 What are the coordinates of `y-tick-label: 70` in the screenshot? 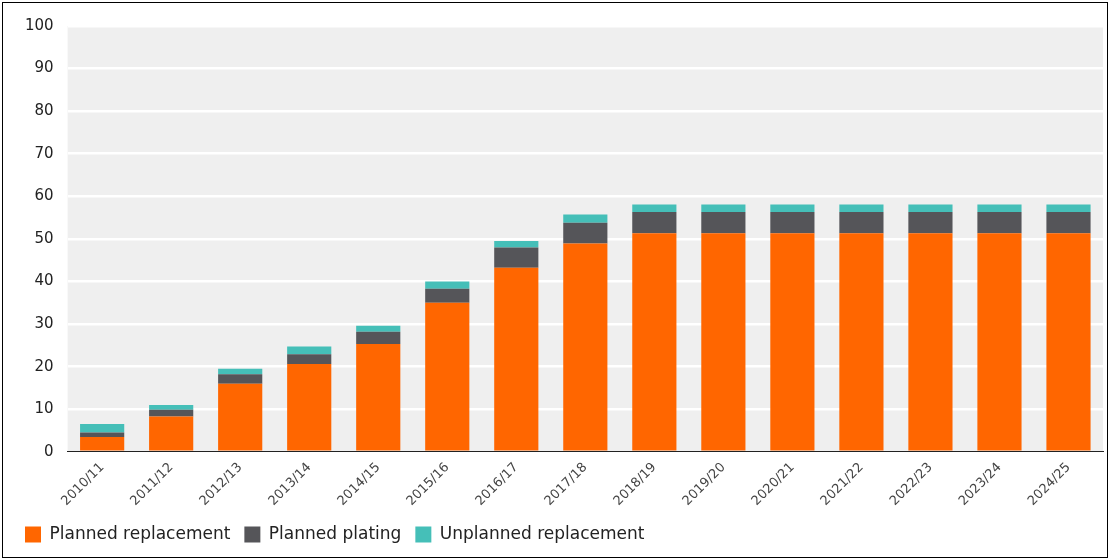 It's located at (44, 152).